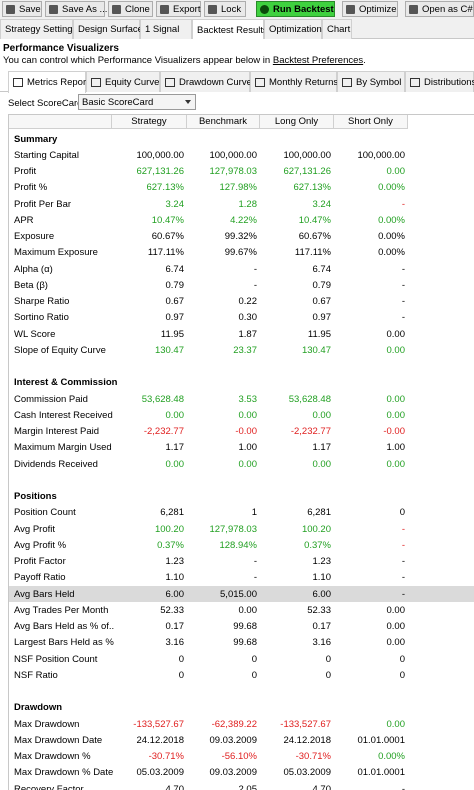 Image resolution: width=474 pixels, height=790 pixels. Describe the element at coordinates (241, 285) in the screenshot. I see `metric-row: Beta (β) 0.79 - 0.79 -` at that location.